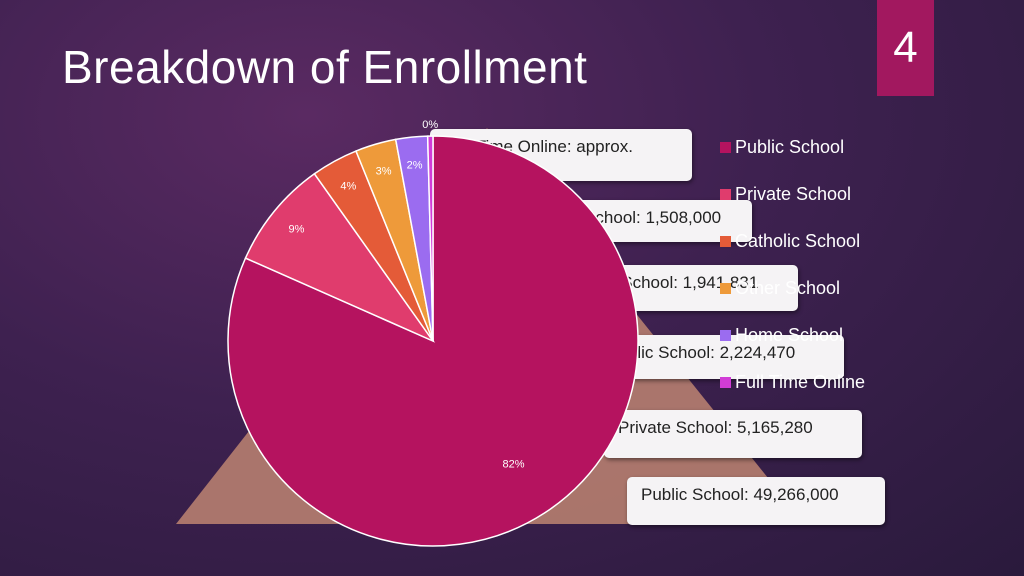  I want to click on pyramid-box-label: Private School: 5,165,280, so click(715, 427).